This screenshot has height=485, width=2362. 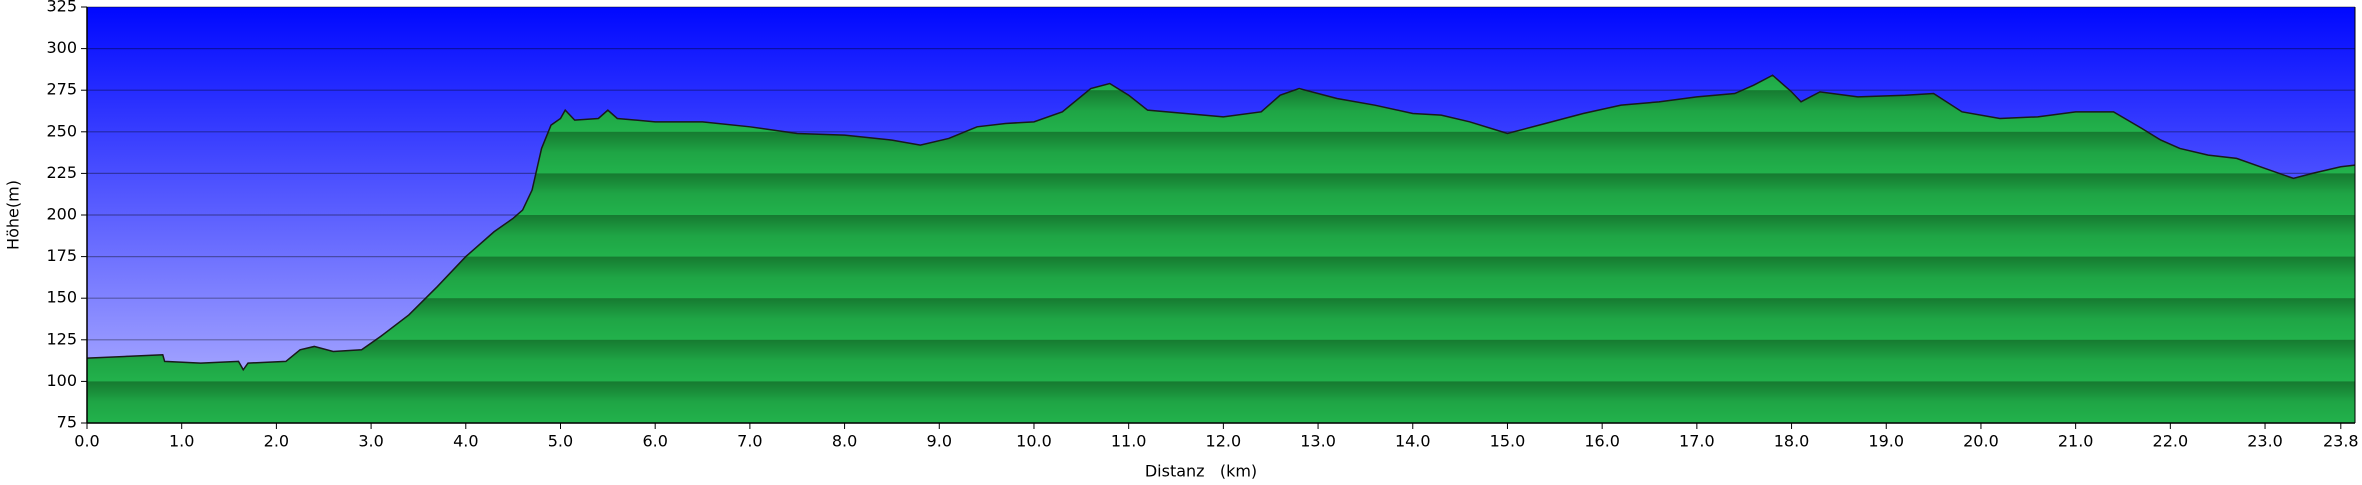 What do you see at coordinates (61, 338) in the screenshot?
I see `y-tick-label: 125` at bounding box center [61, 338].